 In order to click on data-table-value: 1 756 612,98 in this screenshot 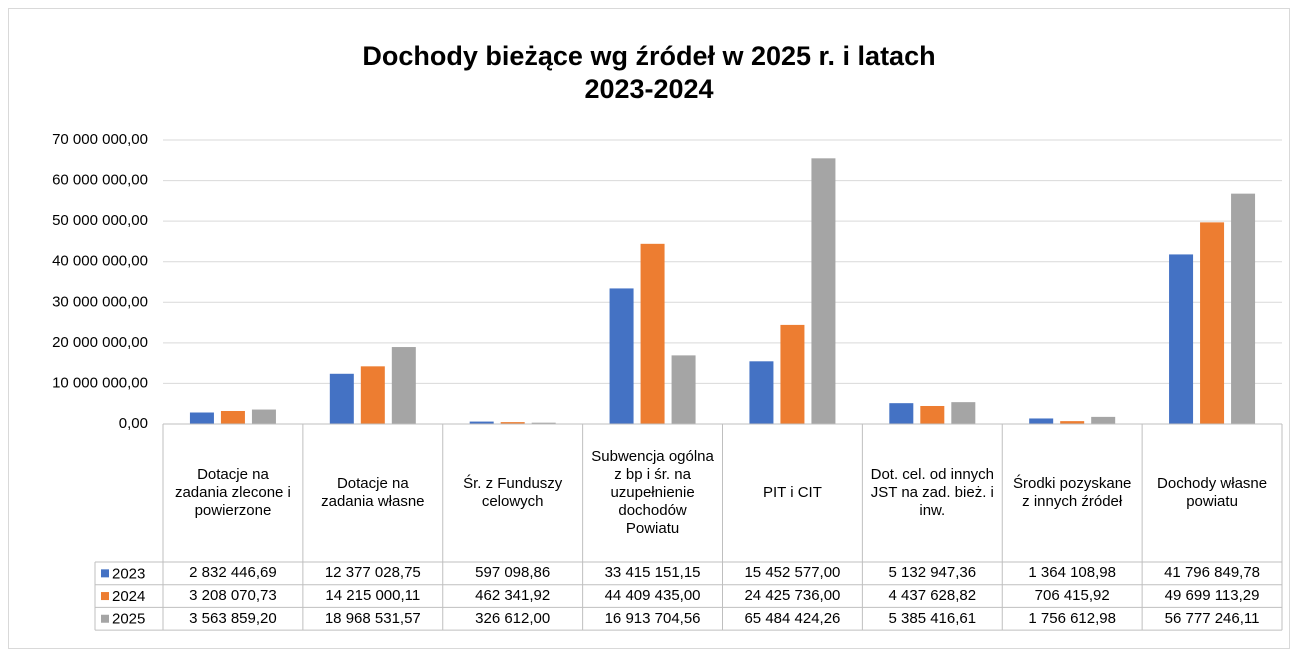, I will do `click(1072, 618)`.